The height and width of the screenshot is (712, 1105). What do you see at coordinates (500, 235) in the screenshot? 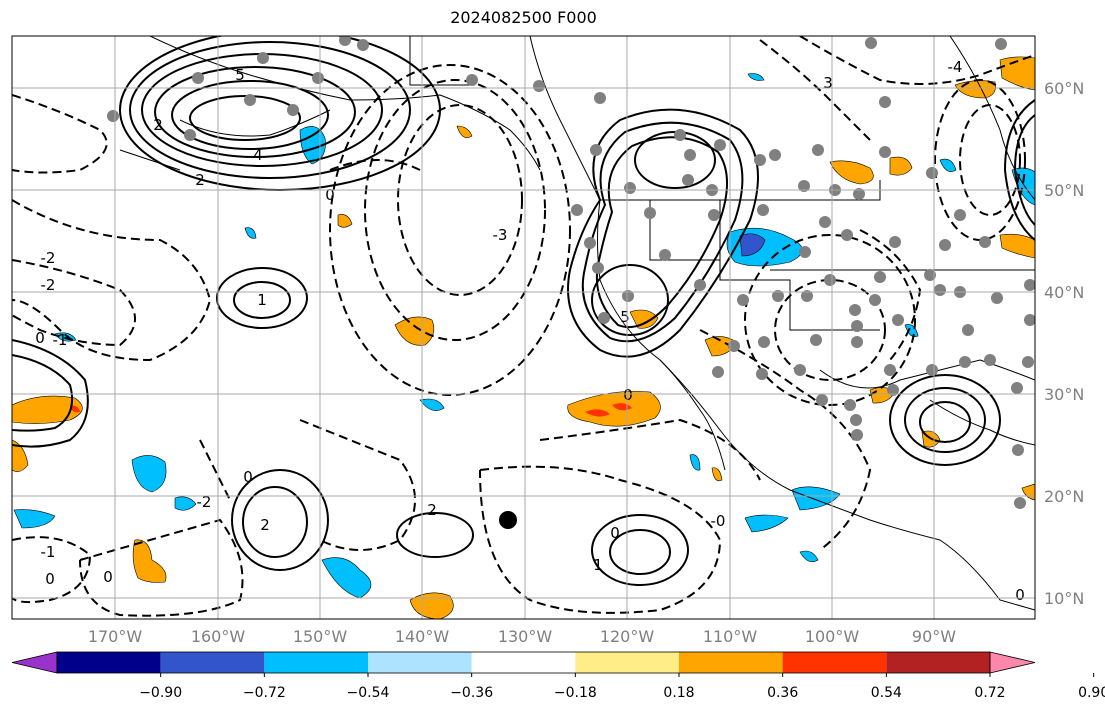
I see `contour-label: -3` at bounding box center [500, 235].